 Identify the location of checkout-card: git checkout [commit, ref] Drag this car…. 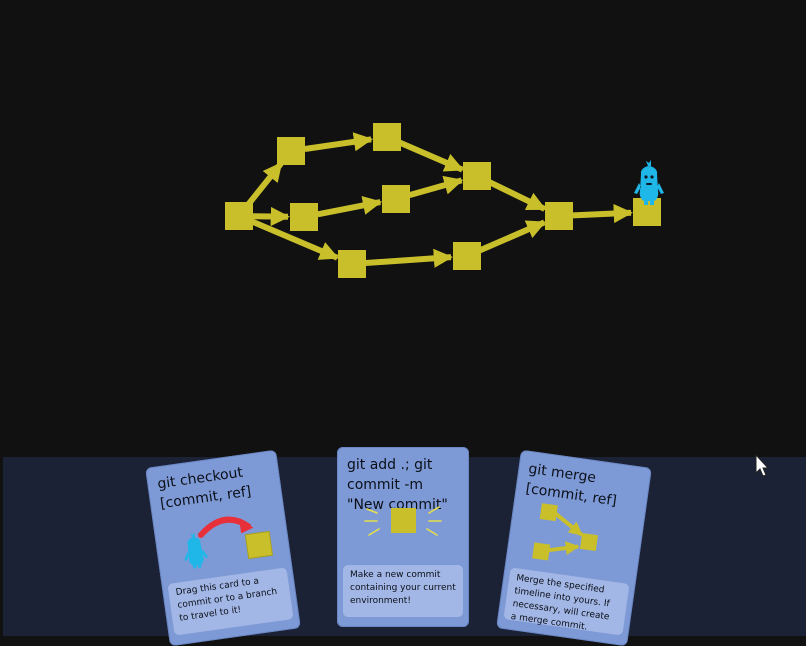
(223, 547).